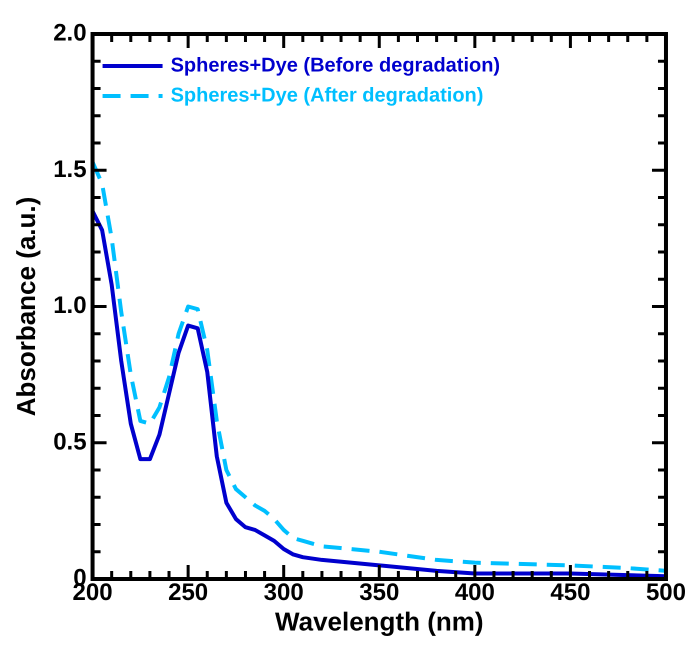 This screenshot has width=694, height=651. I want to click on y-axis-title: Absorbance (a.u.), so click(25, 306).